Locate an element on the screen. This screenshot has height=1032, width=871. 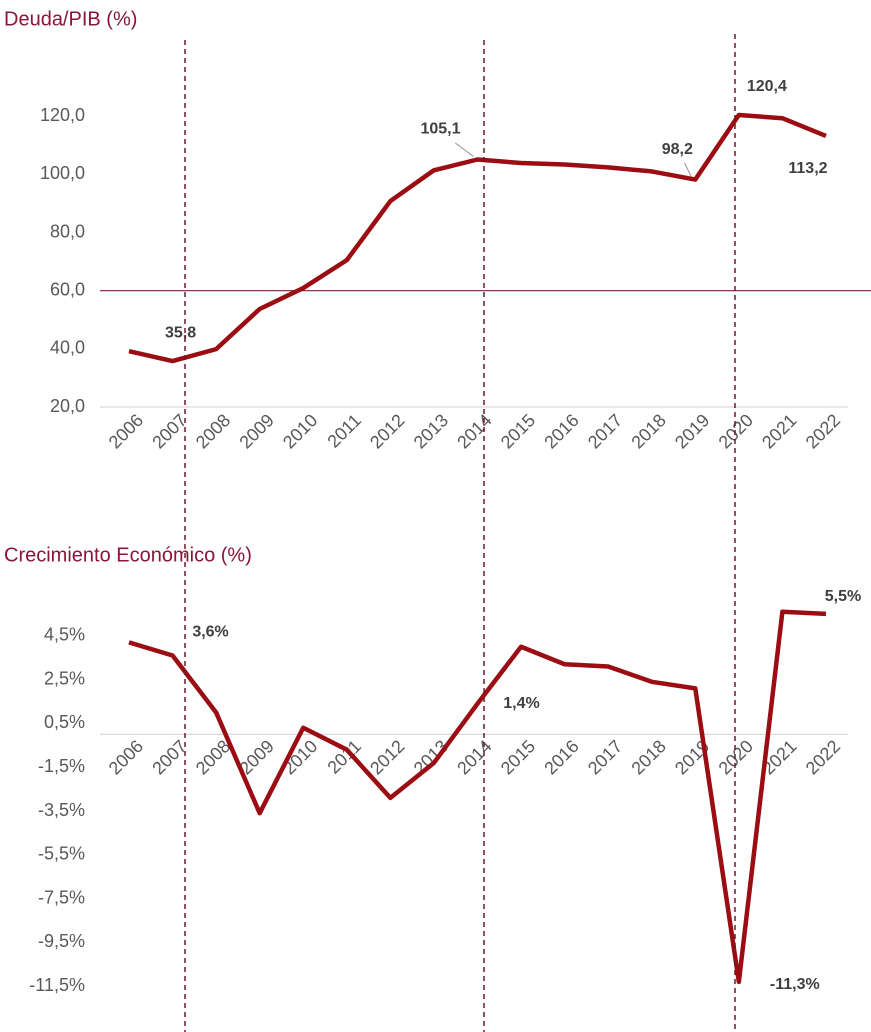
y-tick-label: 80,0 is located at coordinates (67, 231).